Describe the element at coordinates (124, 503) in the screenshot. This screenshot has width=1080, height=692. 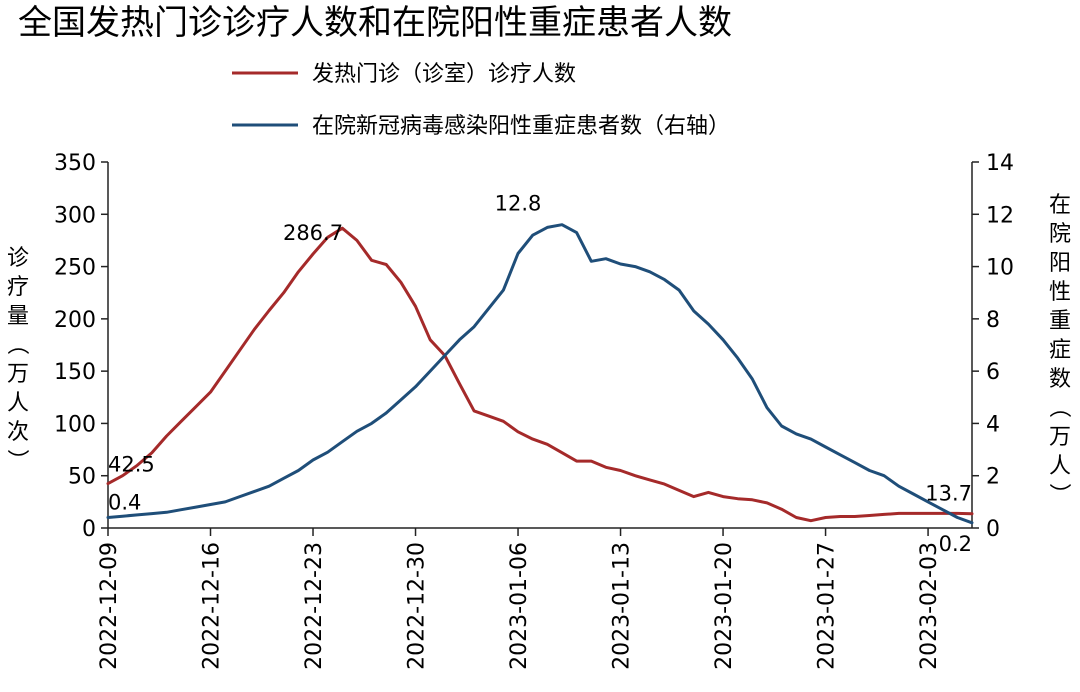
I see `data-label: 0.4` at that location.